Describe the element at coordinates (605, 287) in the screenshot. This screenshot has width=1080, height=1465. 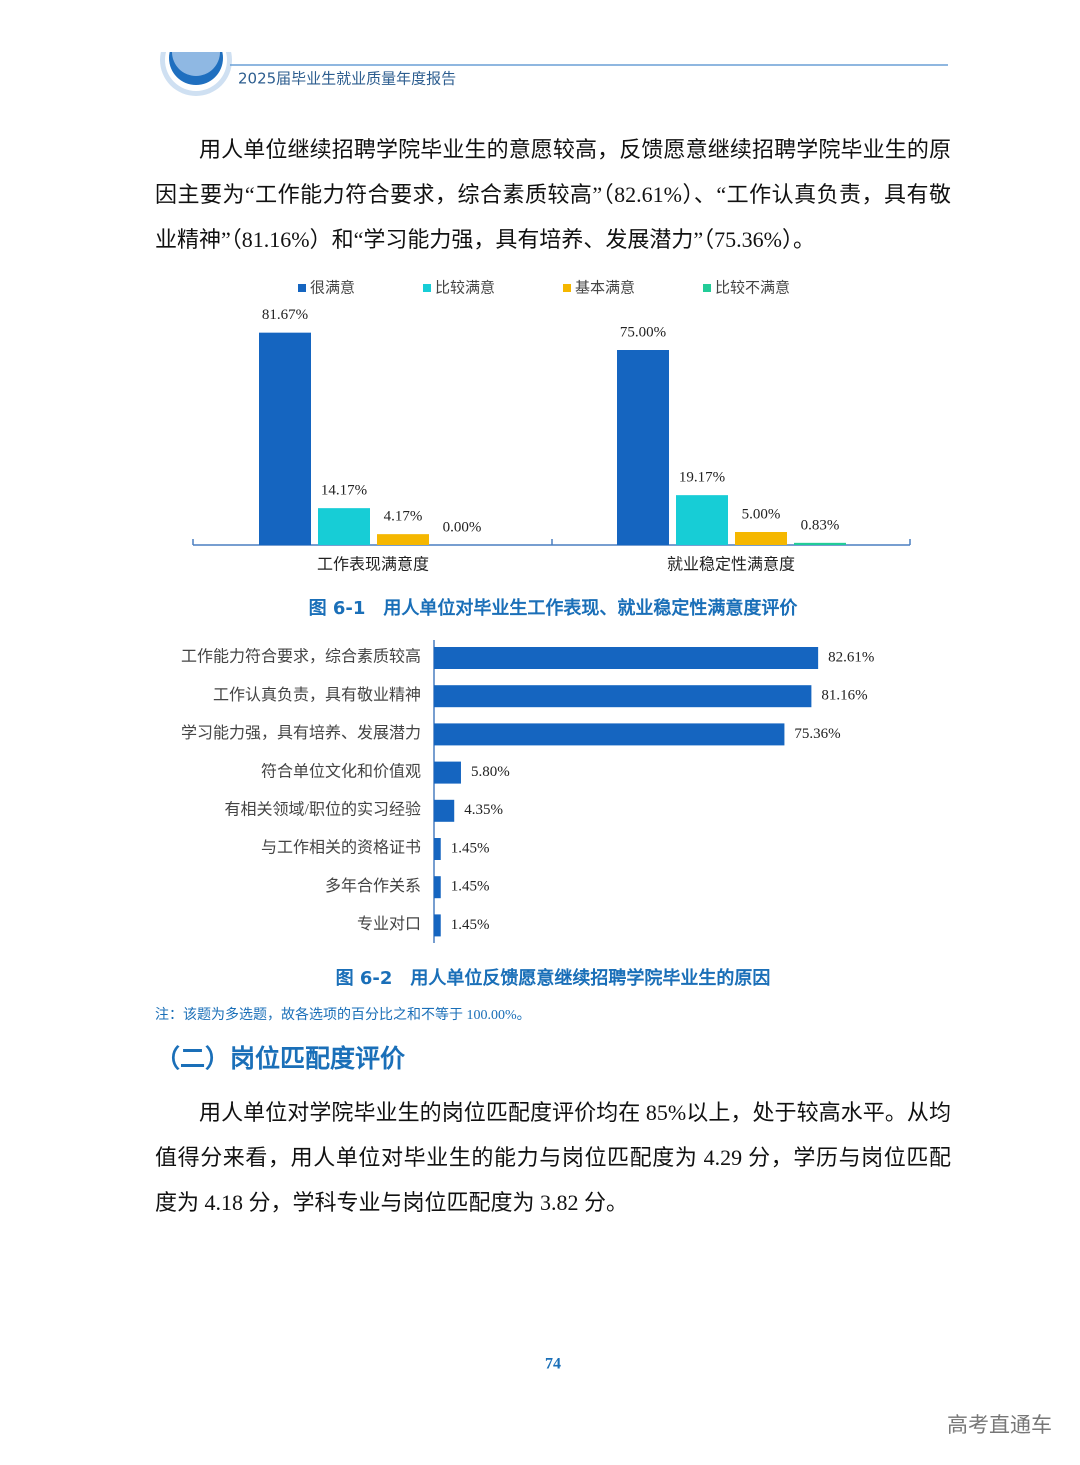
I see `legend-label: 基本满意` at that location.